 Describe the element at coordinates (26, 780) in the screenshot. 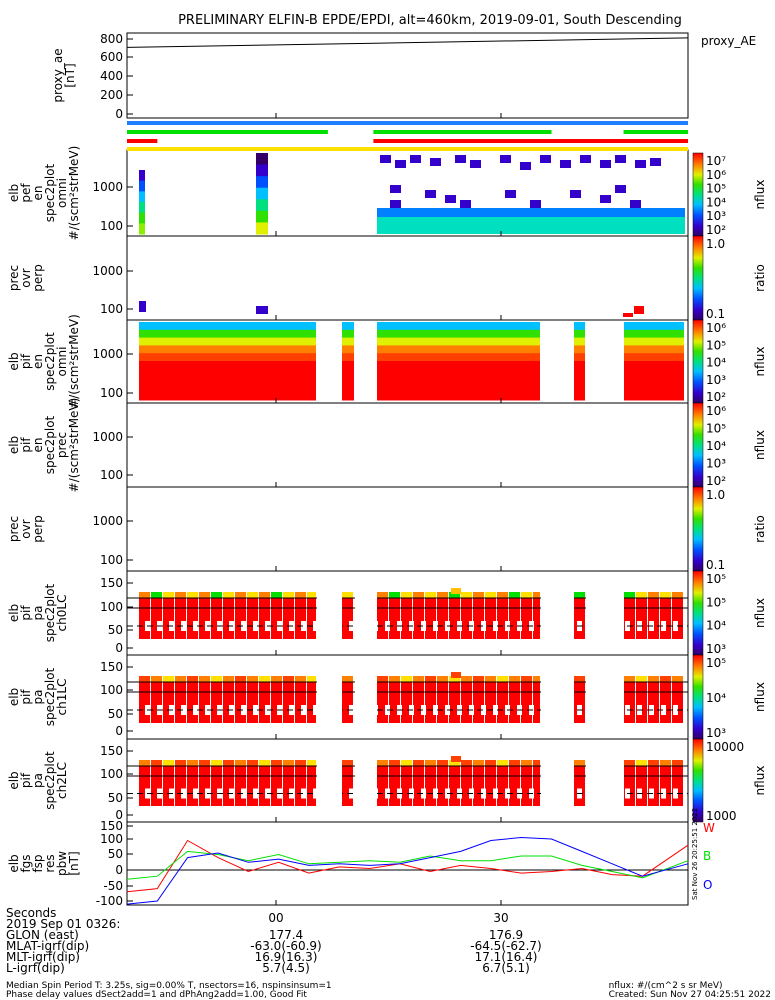

I see `y-axis-label: pif` at that location.